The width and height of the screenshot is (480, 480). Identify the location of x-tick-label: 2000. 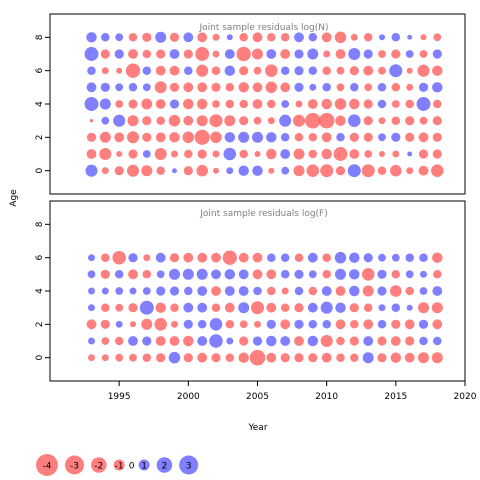
(188, 397).